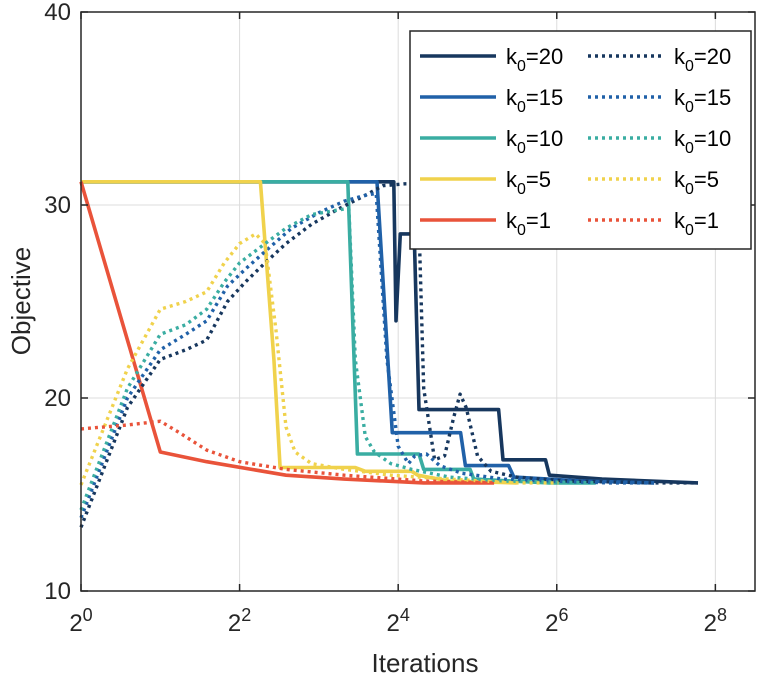 The width and height of the screenshot is (772, 678). Describe the element at coordinates (397, 621) in the screenshot. I see `x-tick-label: 24` at that location.